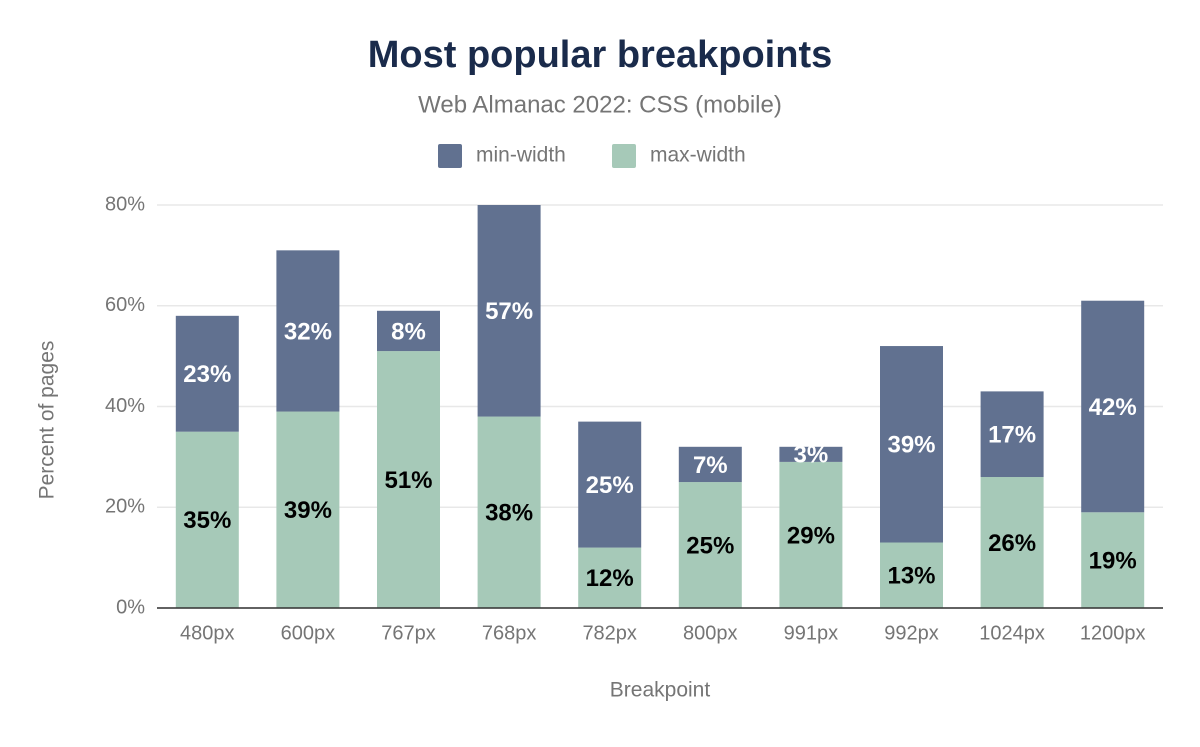 The width and height of the screenshot is (1200, 747). I want to click on data-label: 12%, so click(610, 578).